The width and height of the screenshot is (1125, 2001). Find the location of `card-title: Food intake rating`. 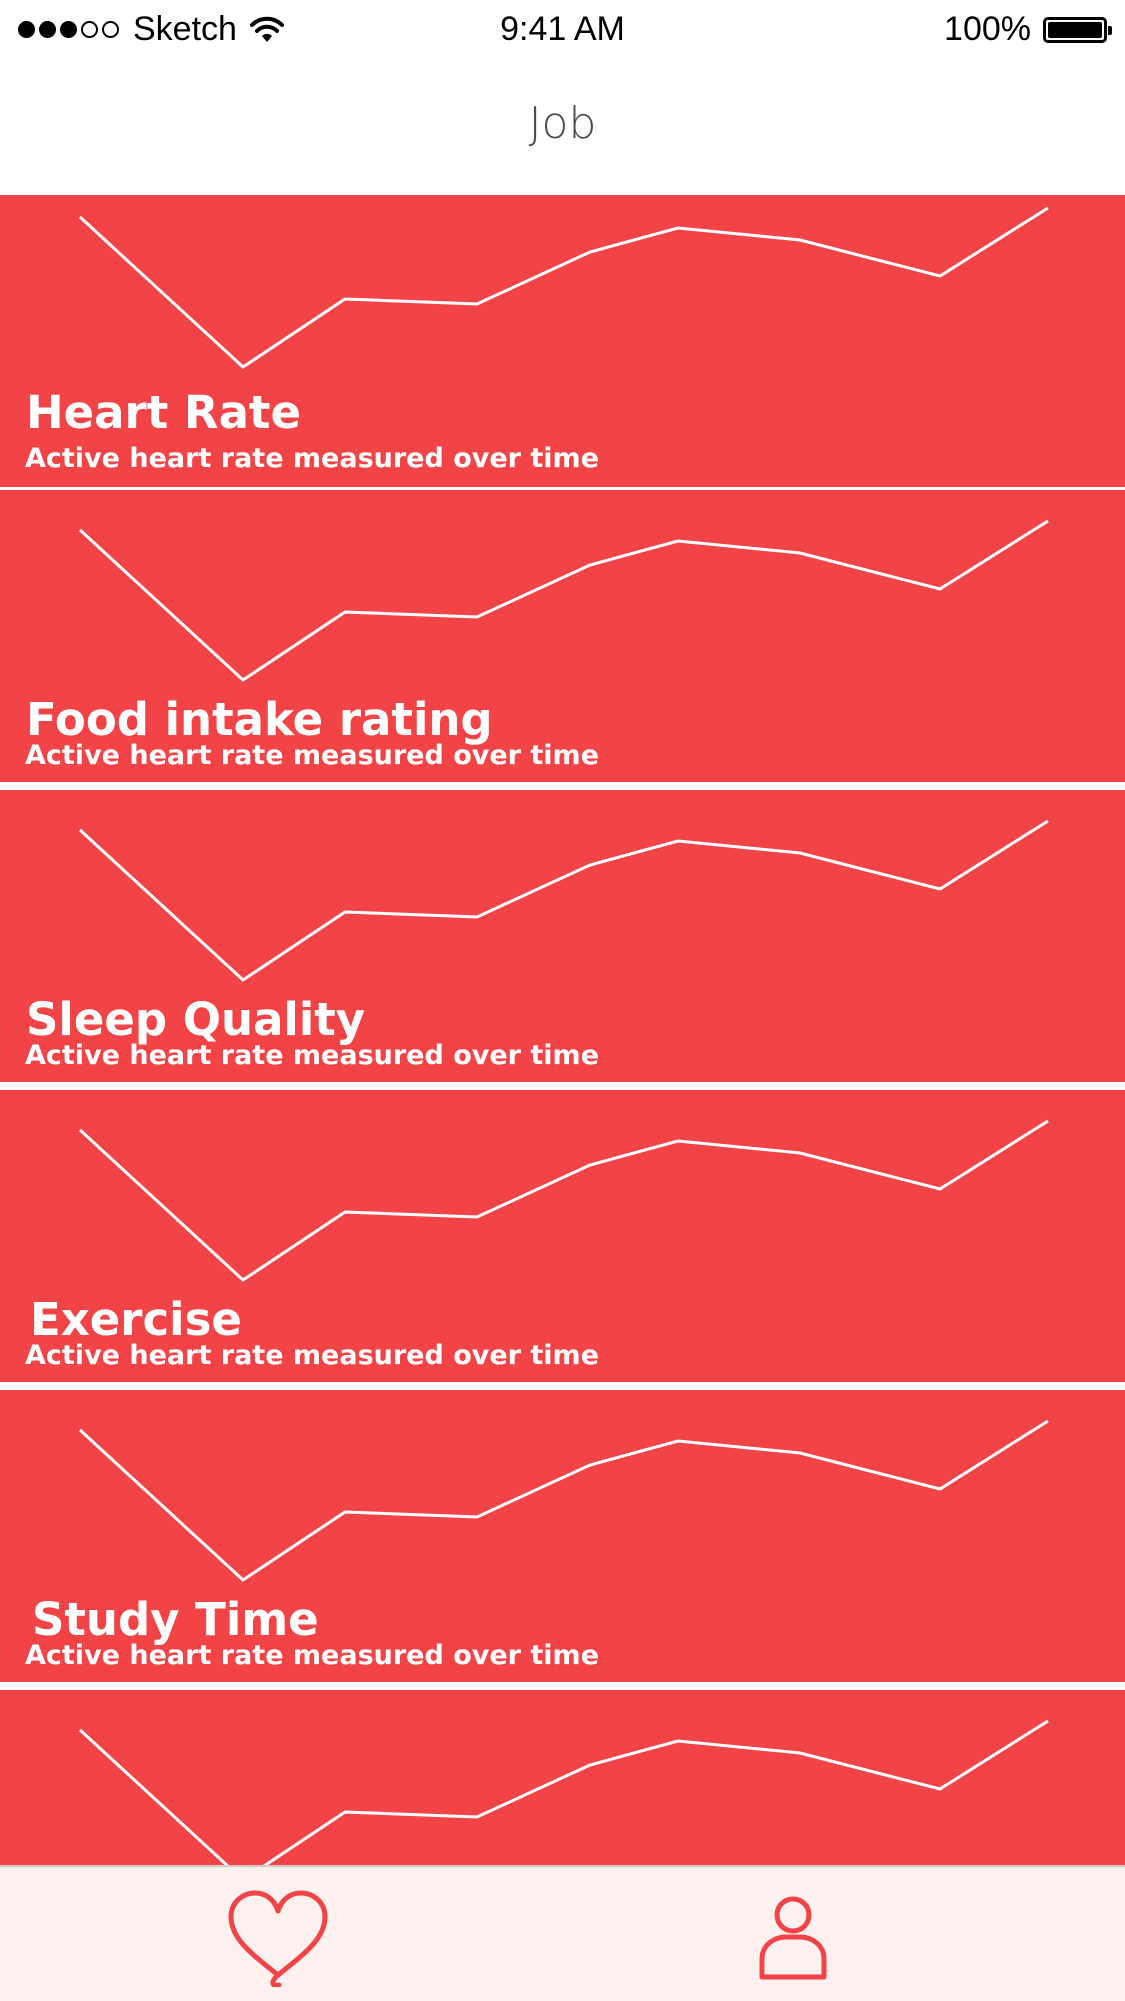

card-title: Food intake rating is located at coordinates (259, 719).